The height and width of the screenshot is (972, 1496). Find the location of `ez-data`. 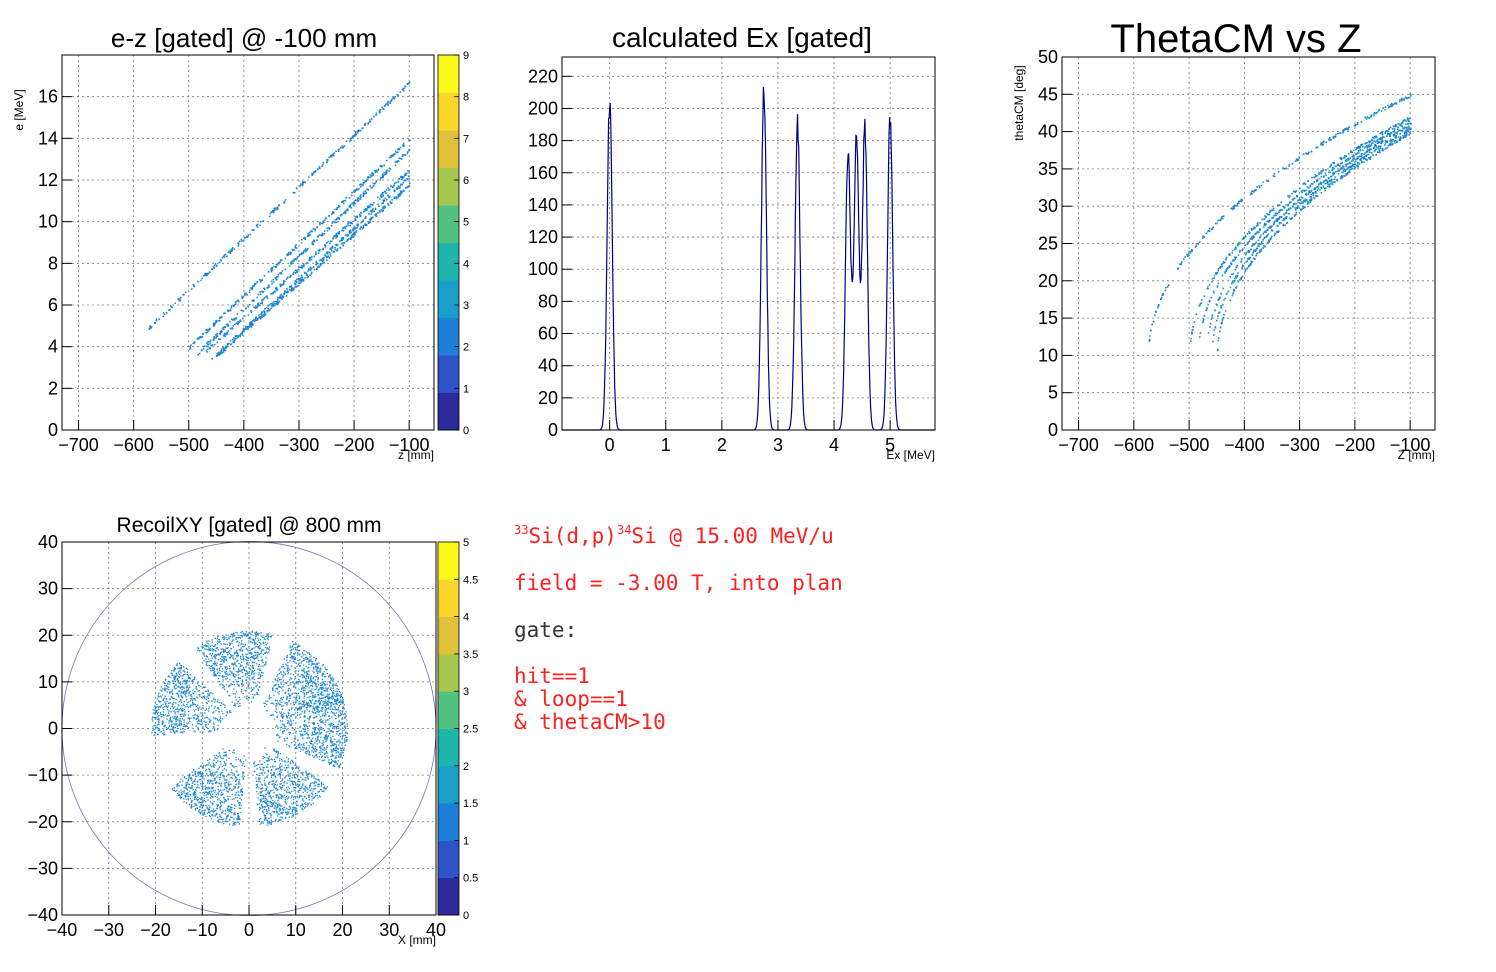

ez-data is located at coordinates (279, 220).